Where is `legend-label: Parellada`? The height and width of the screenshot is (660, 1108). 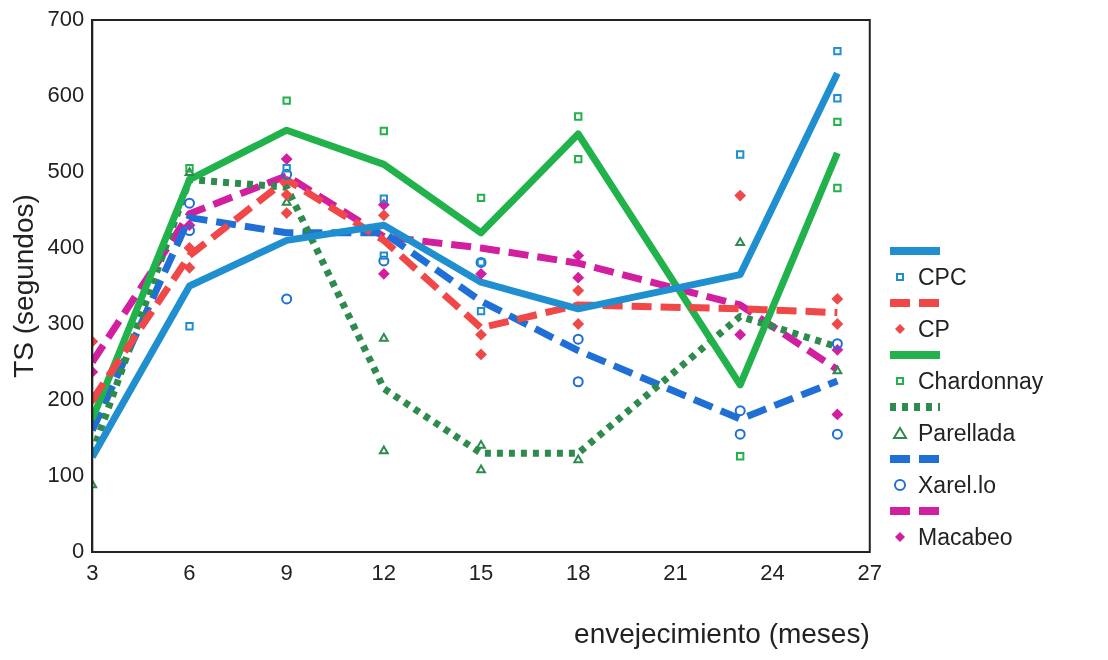 legend-label: Parellada is located at coordinates (967, 433).